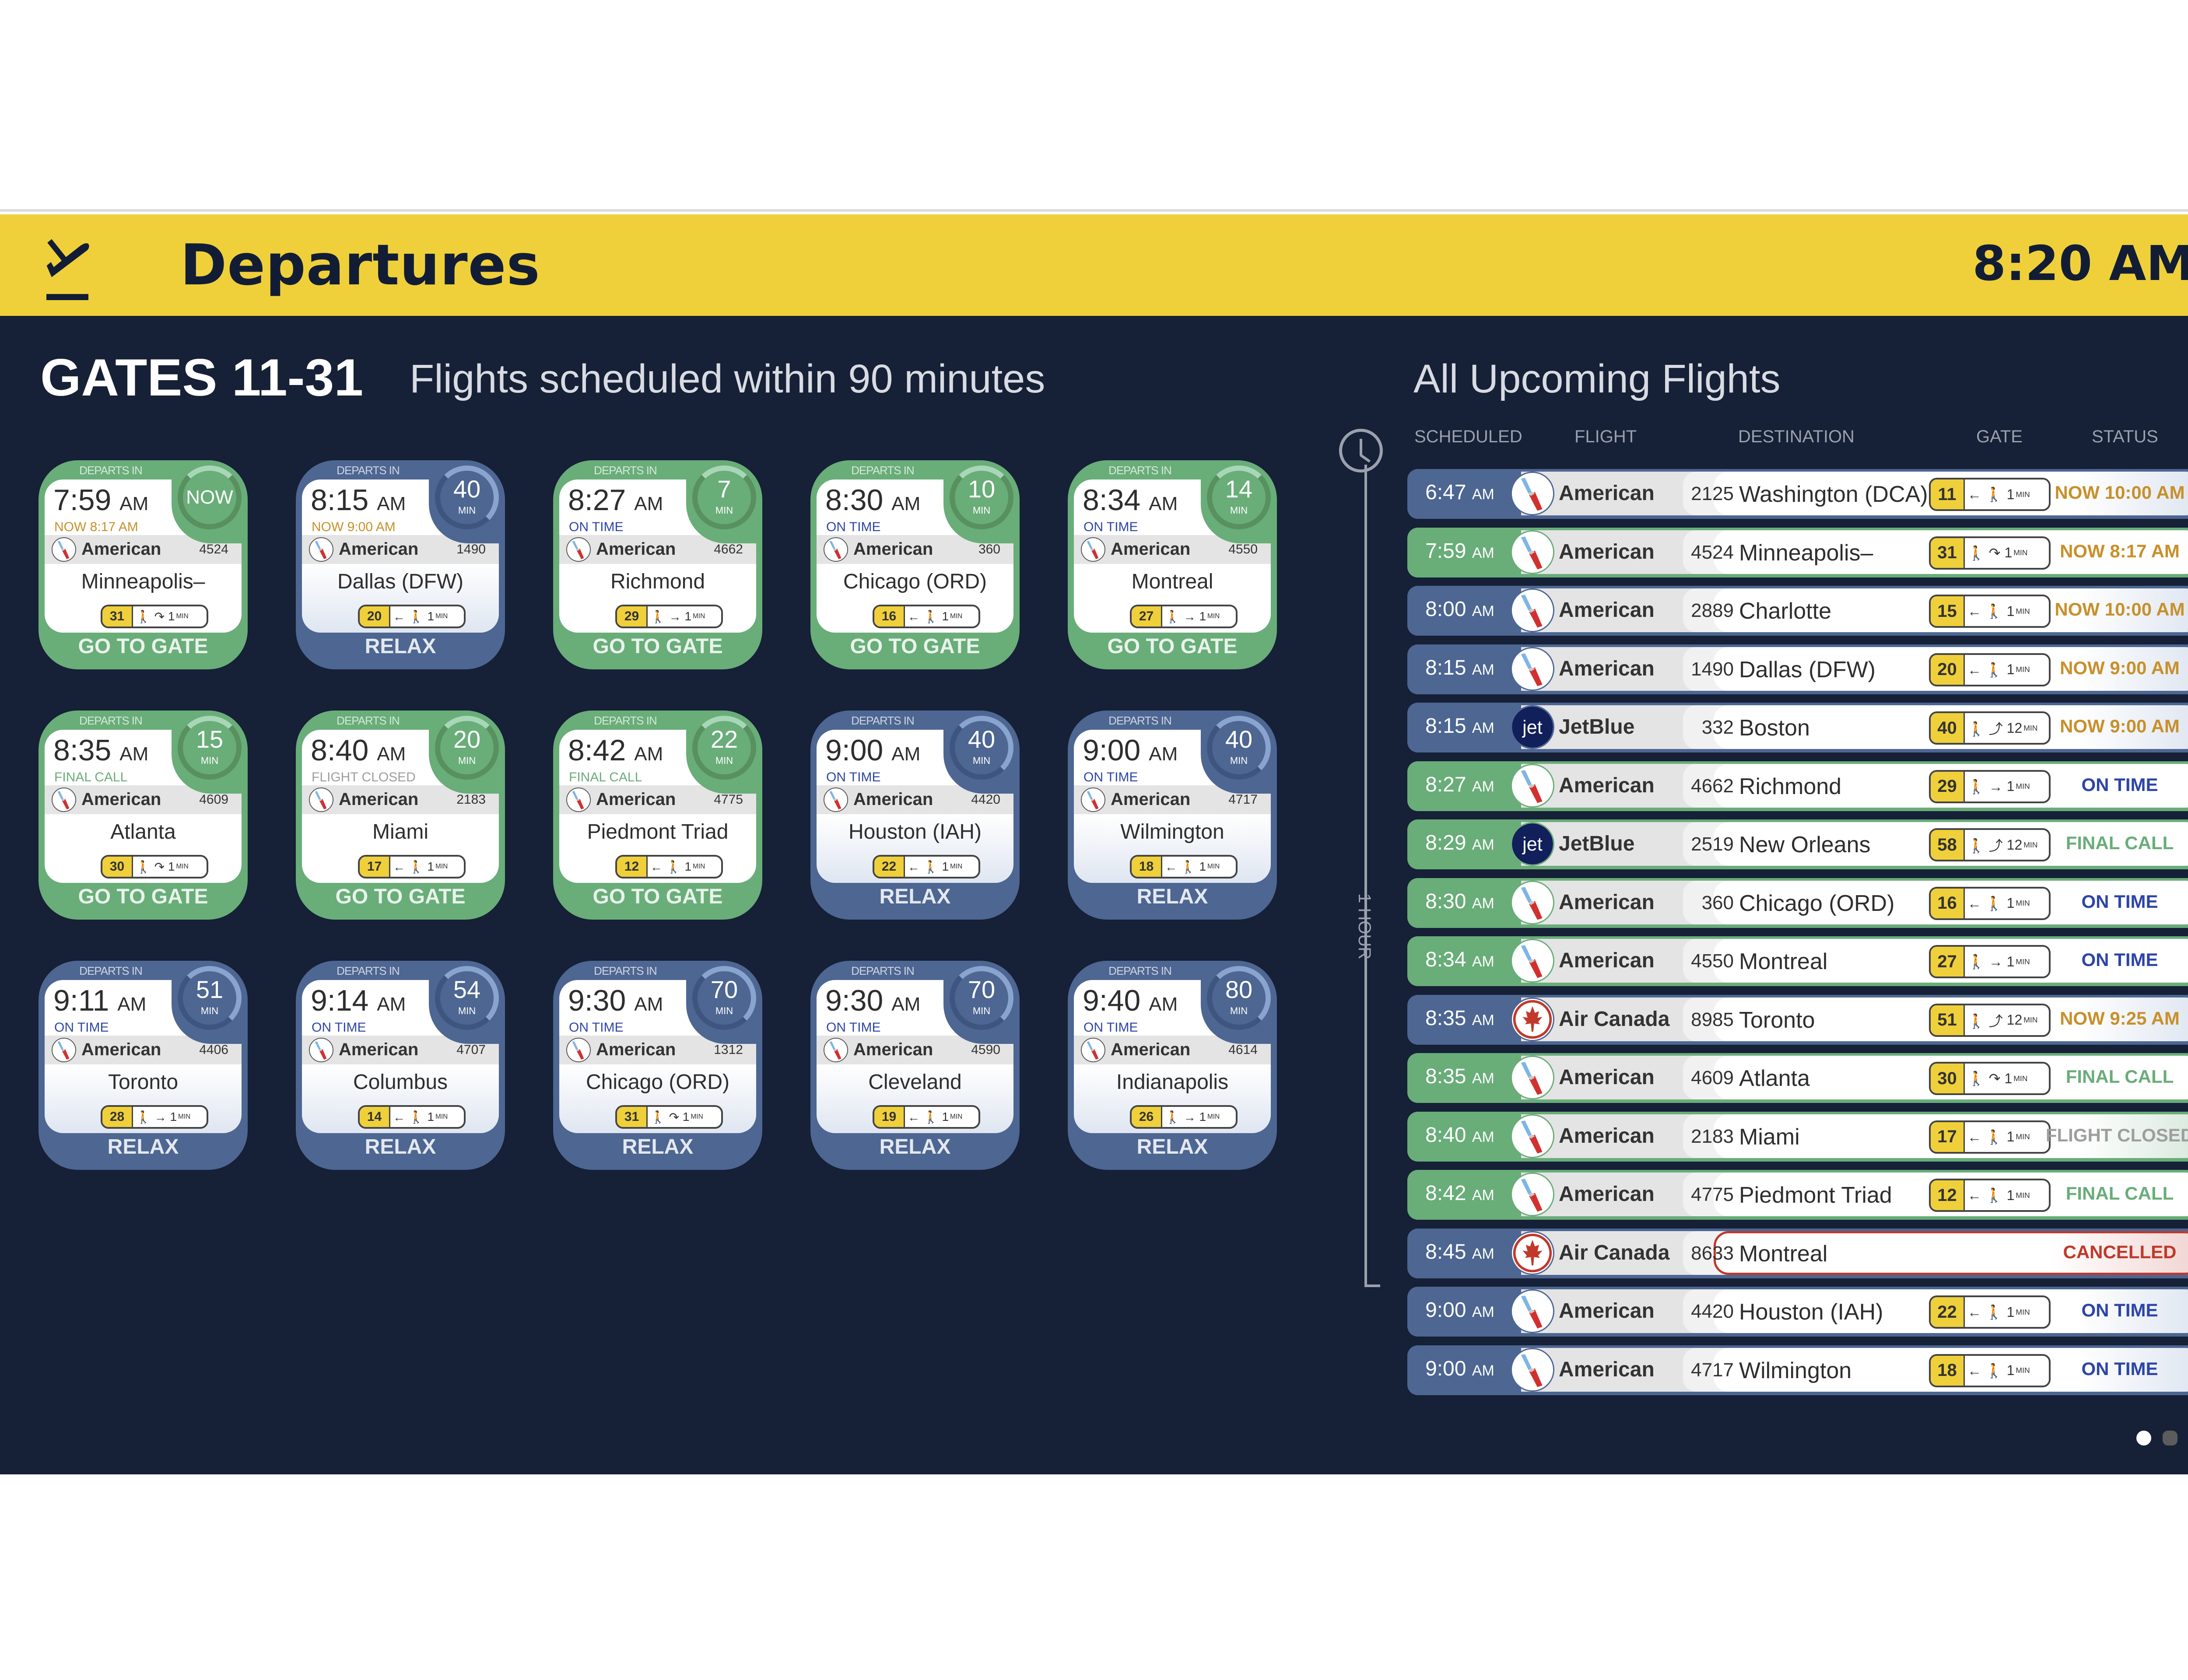 This screenshot has height=1680, width=2188. I want to click on gate-directions: 12 ← 🚶 1 MIN, so click(1990, 1195).